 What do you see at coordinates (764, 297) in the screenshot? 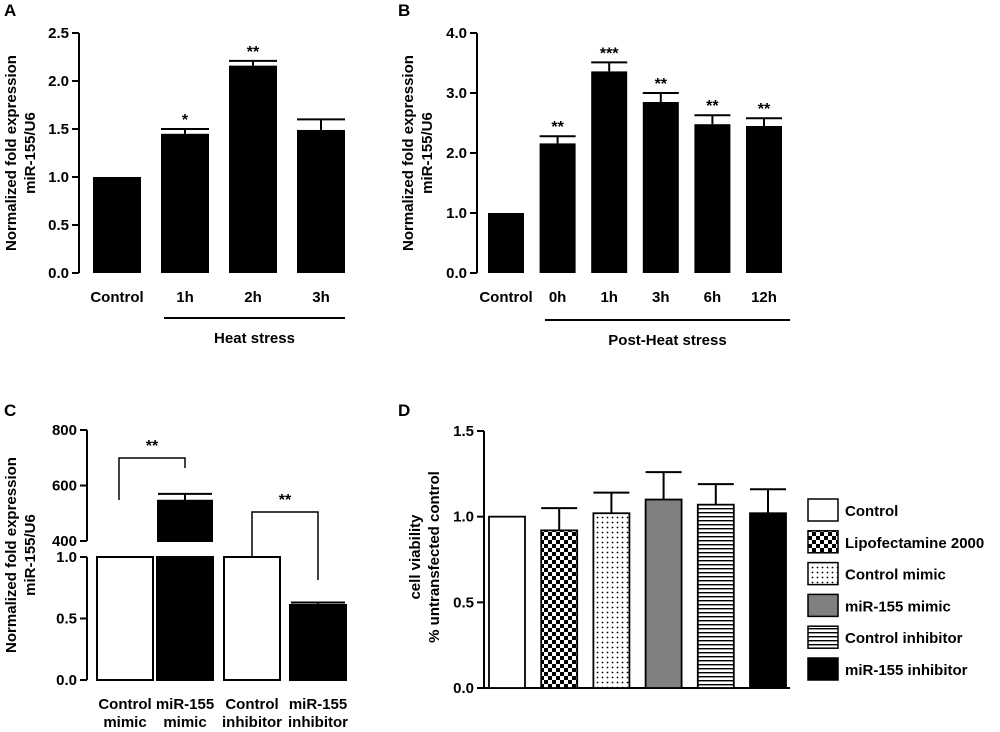
I see `category-label: 12h` at bounding box center [764, 297].